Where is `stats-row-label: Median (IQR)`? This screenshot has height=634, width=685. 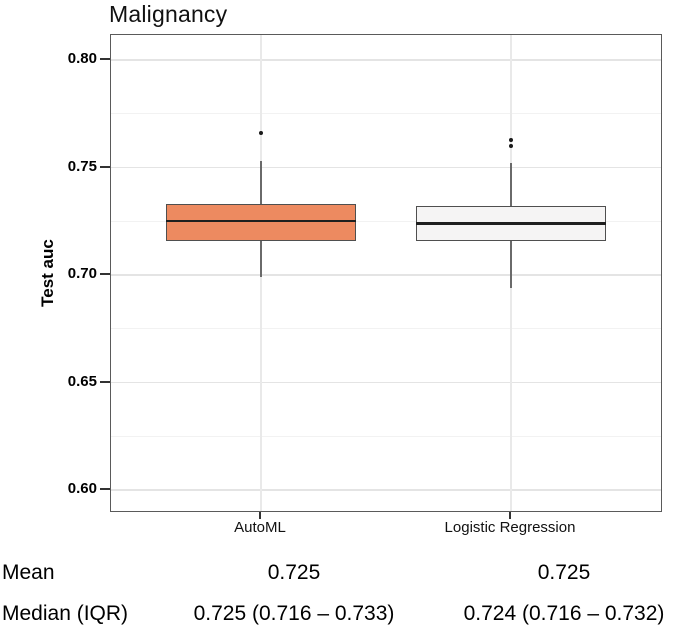 stats-row-label: Median (IQR) is located at coordinates (65, 613).